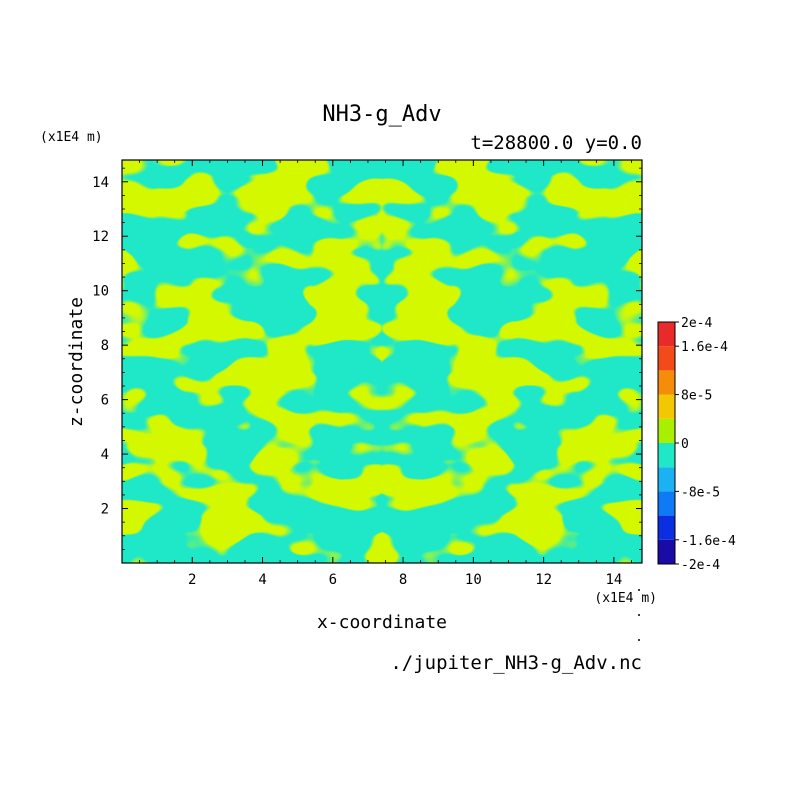 This screenshot has width=804, height=804. What do you see at coordinates (100, 237) in the screenshot?
I see `y-tick-label: 12` at bounding box center [100, 237].